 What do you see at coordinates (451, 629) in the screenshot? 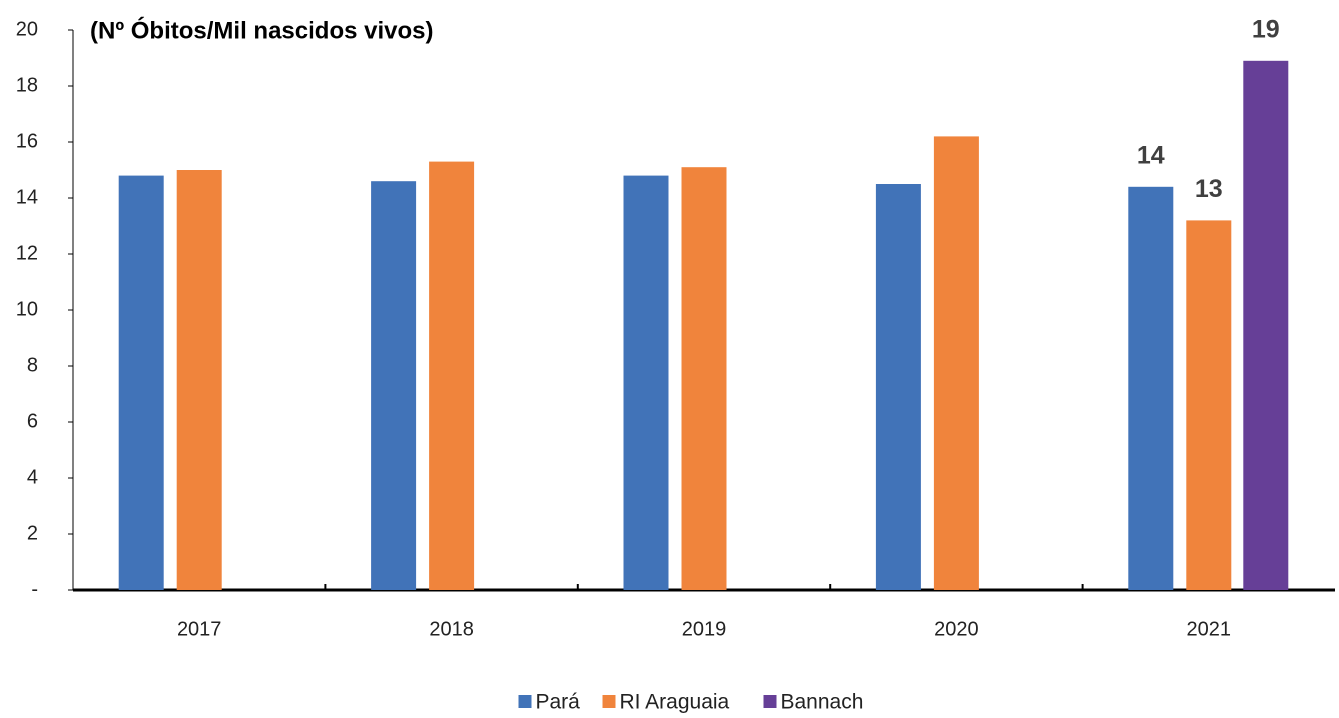
I see `x-tick-label: 2018` at bounding box center [451, 629].